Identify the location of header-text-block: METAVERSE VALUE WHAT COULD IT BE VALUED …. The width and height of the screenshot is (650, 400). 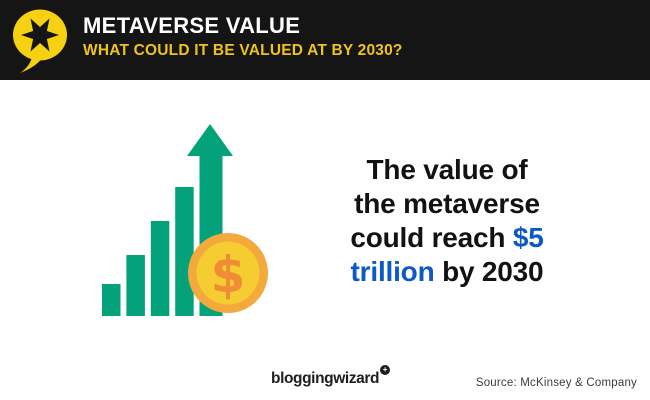
(243, 36).